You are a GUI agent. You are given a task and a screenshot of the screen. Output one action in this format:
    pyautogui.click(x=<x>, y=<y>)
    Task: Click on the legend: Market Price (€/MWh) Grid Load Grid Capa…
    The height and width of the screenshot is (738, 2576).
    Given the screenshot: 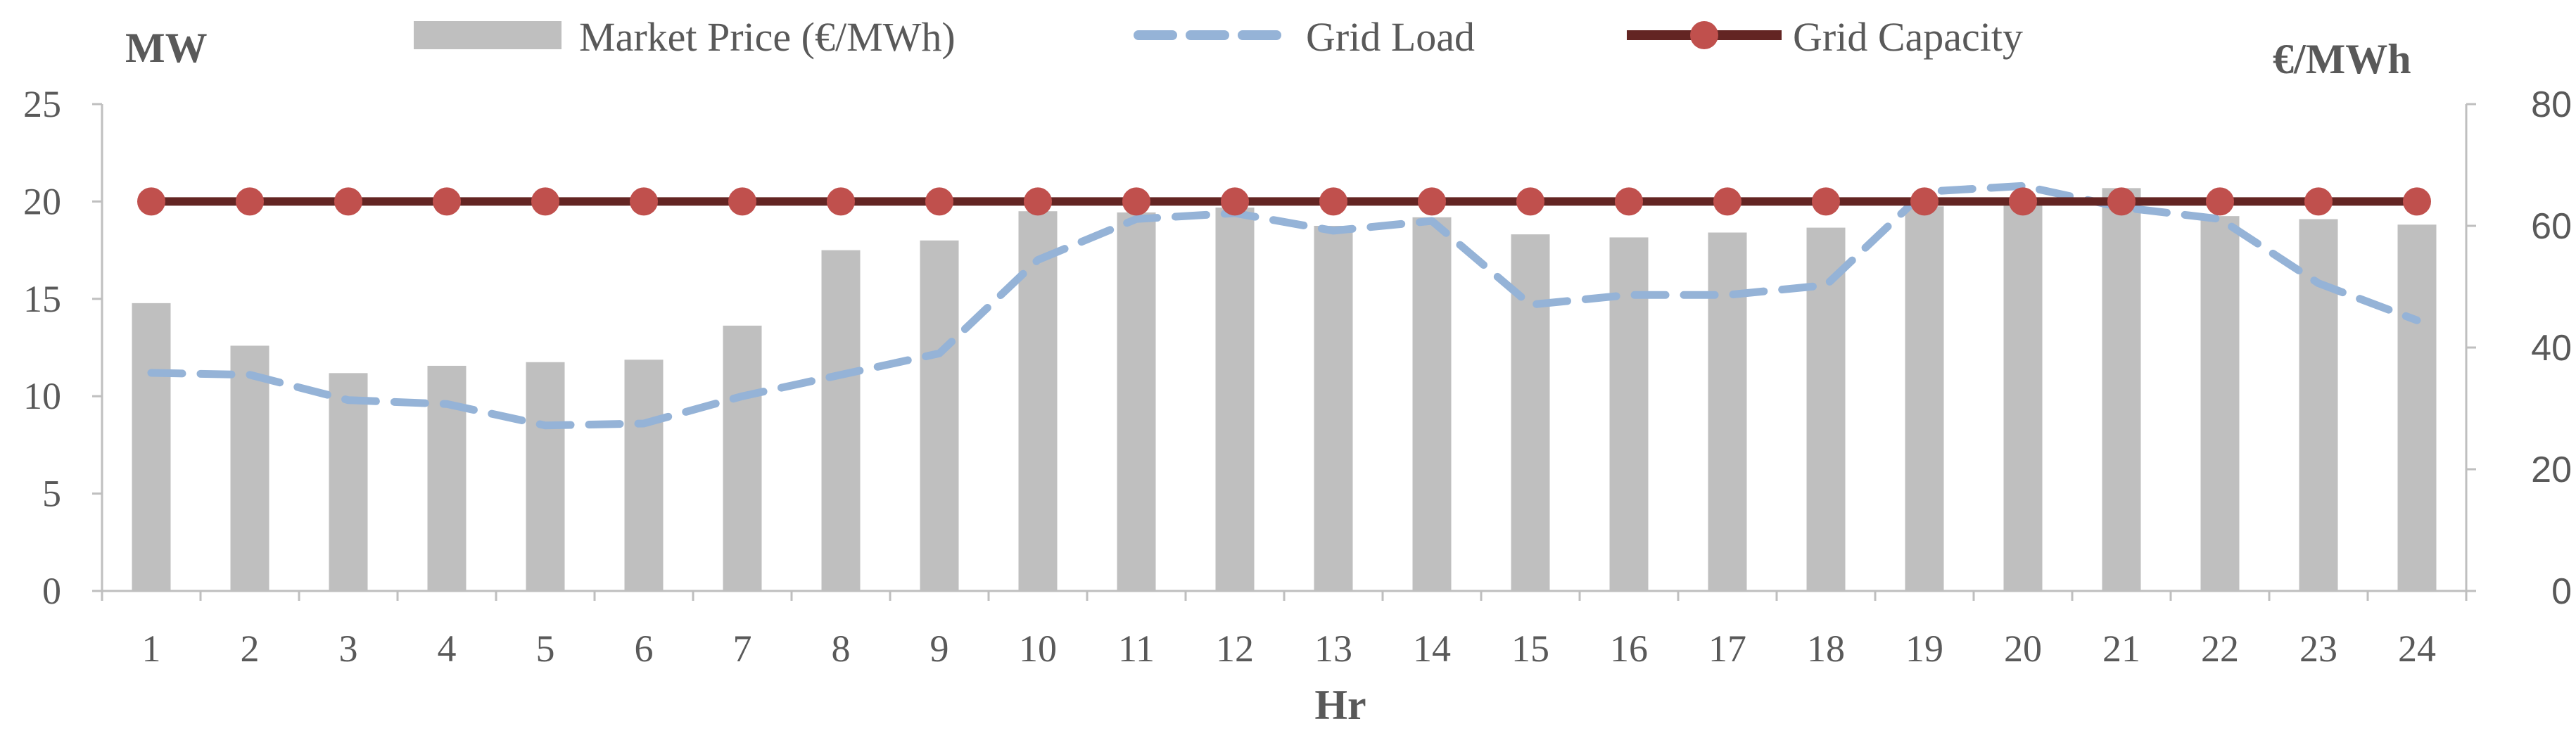 What is the action you would take?
    pyautogui.click(x=1218, y=37)
    